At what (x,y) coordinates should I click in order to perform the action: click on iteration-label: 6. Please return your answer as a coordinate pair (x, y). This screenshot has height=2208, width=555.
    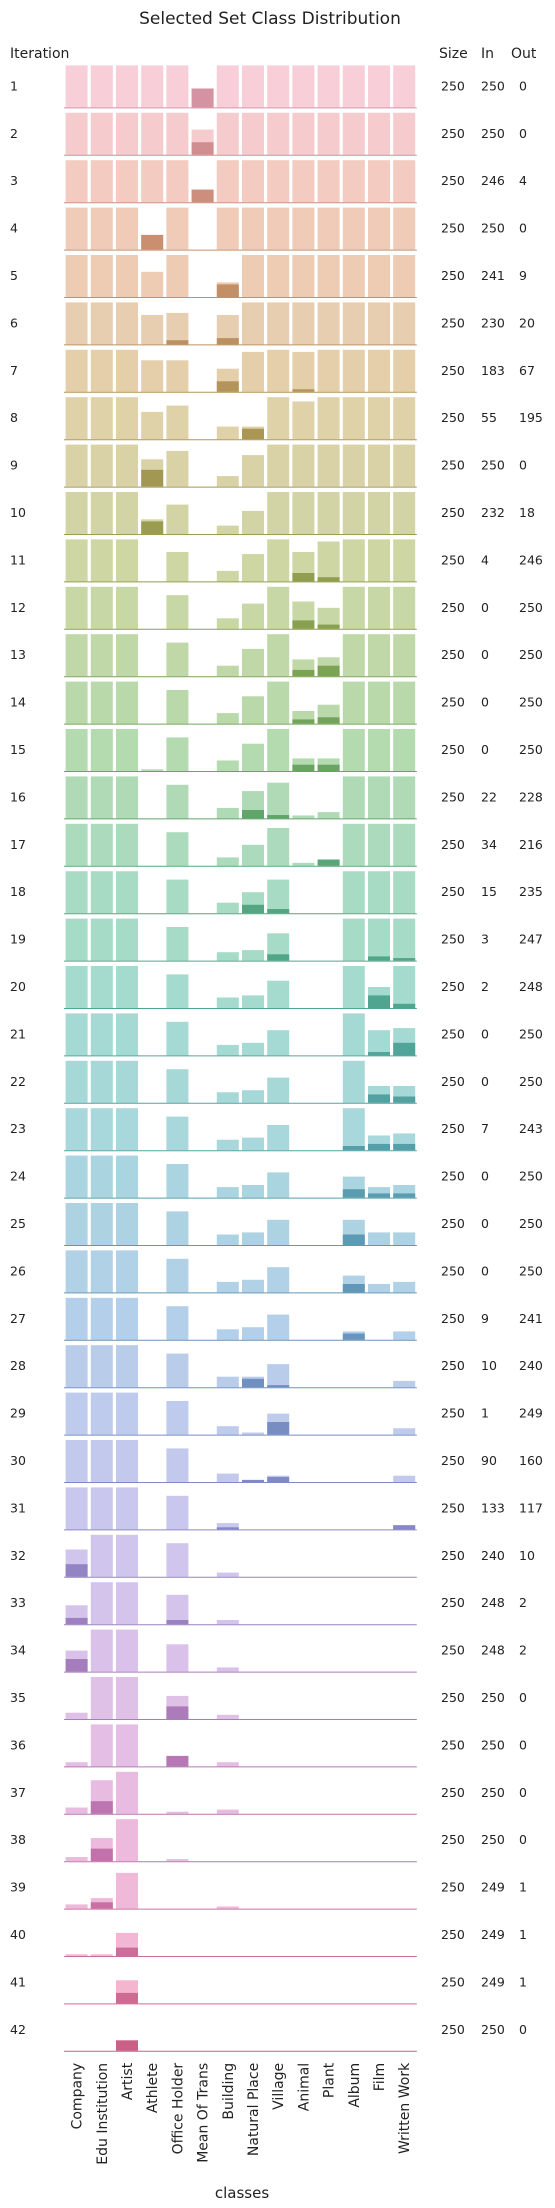
    Looking at the image, I should click on (14, 322).